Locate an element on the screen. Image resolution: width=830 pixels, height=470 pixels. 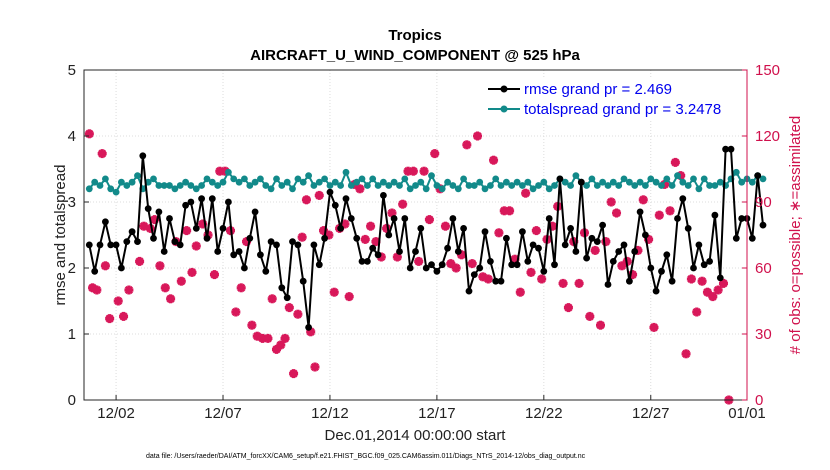
y-axis-label-right: # of obs: o=possible; ∗=assimilated is located at coordinates (795, 235).